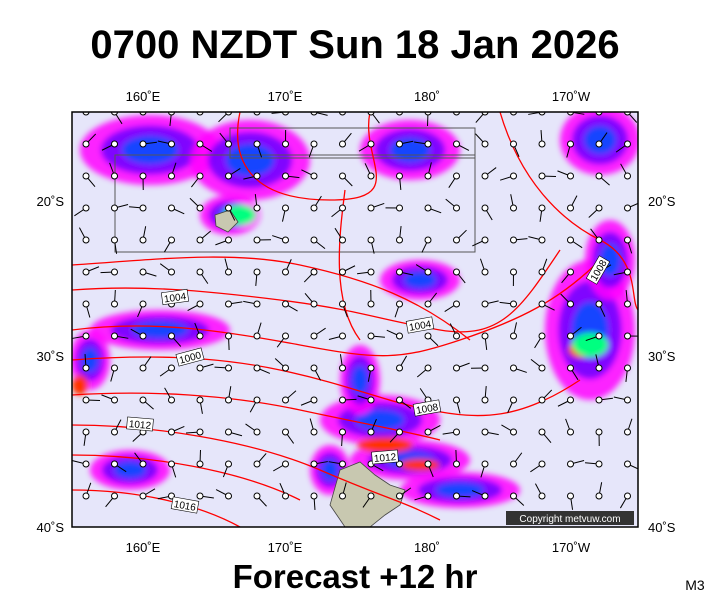  I want to click on lon-label-top: 180˚, so click(427, 96).